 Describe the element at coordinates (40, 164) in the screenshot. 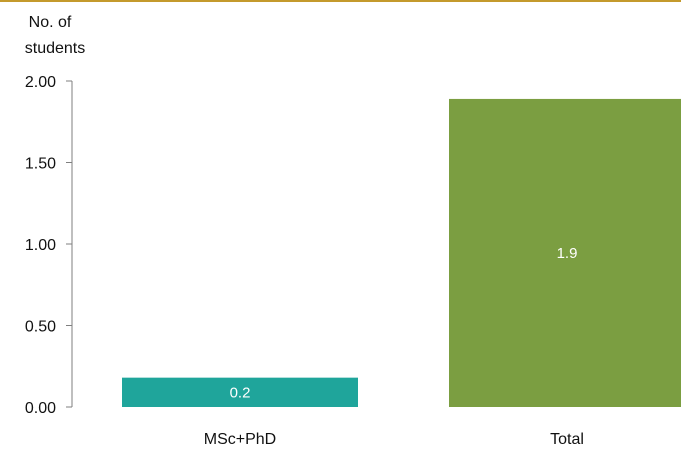

I see `y-tick-label: 1.50` at that location.